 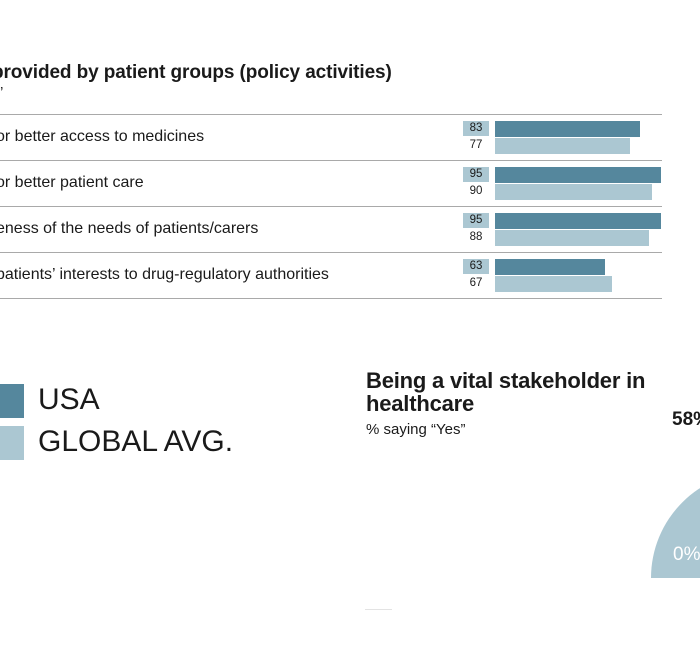 I want to click on category-label: eness of the needs of patients/carers, so click(x=129, y=228).